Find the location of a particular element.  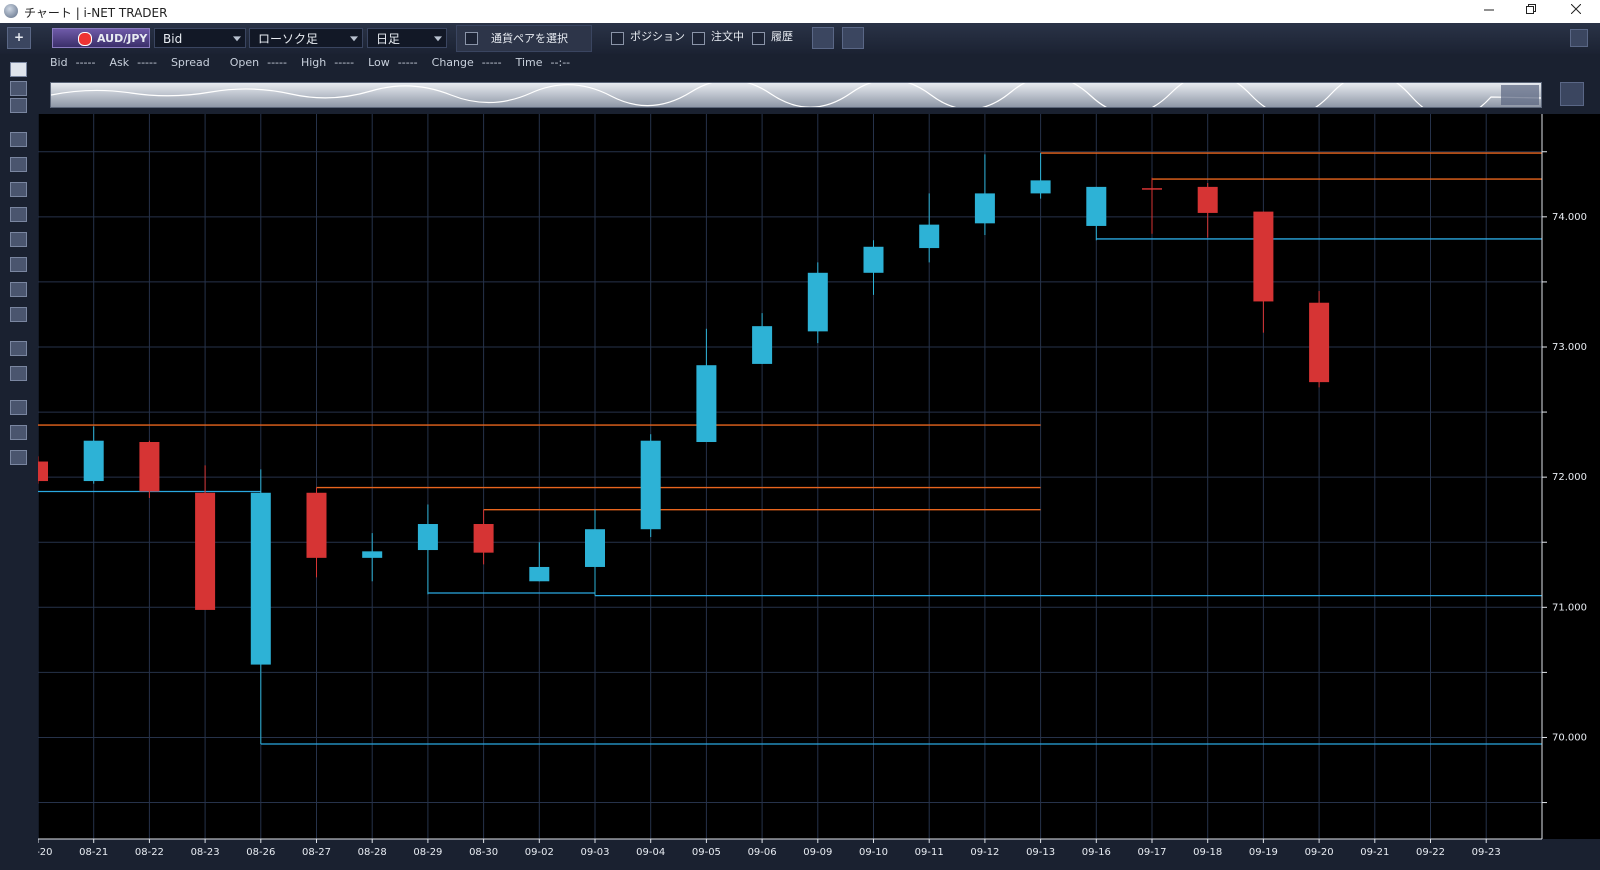

tool-window is located at coordinates (18, 432).